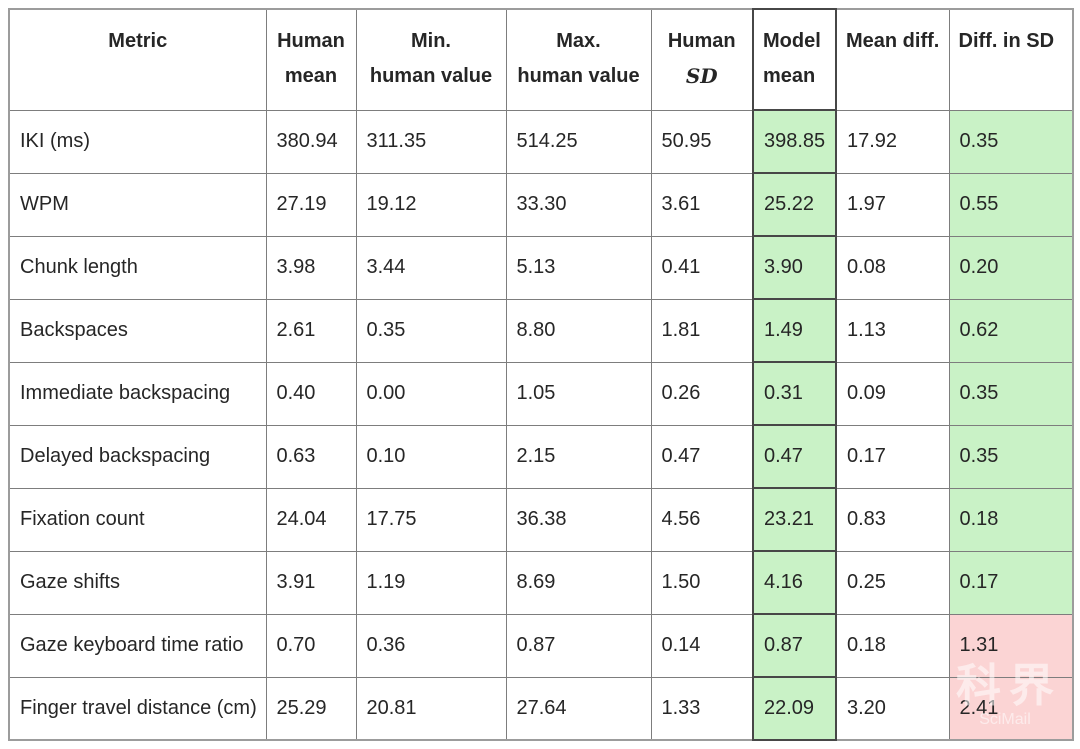 The height and width of the screenshot is (749, 1080). Describe the element at coordinates (137, 645) in the screenshot. I see `cell-metric: Gaze keyboard time ratio` at that location.